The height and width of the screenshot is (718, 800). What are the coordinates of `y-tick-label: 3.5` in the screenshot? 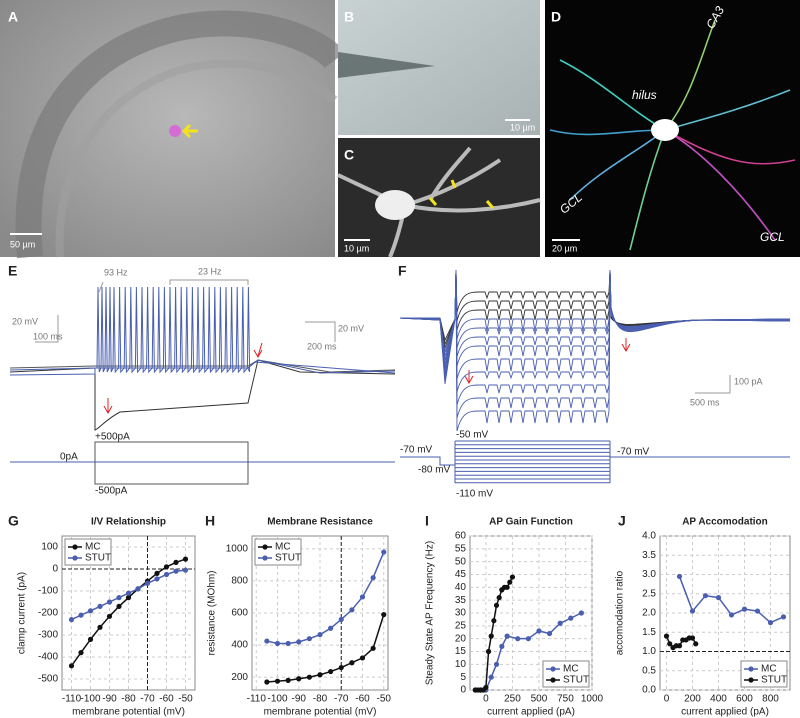 It's located at (649, 555).